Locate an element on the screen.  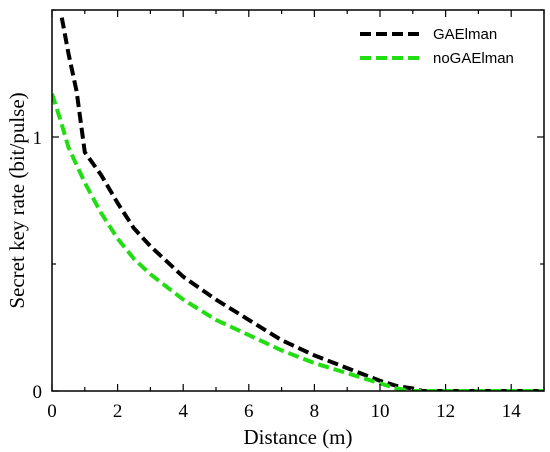
x-tick-label: 4 is located at coordinates (183, 411).